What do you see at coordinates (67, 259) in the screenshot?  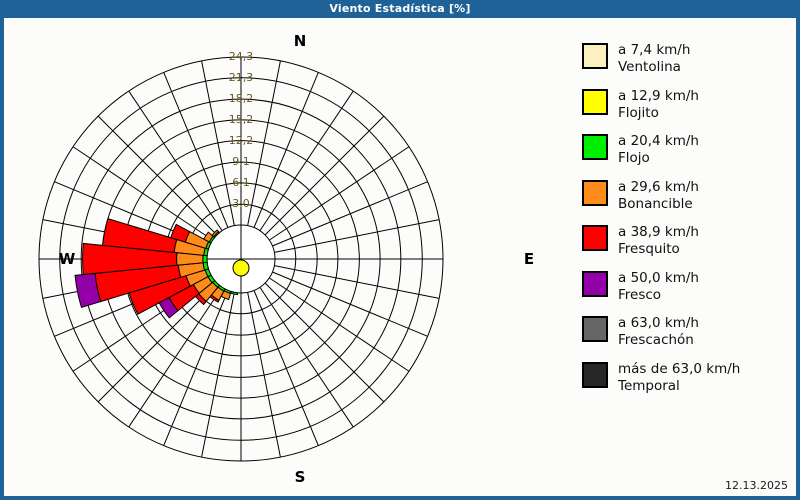 I see `compass-label-west: W` at bounding box center [67, 259].